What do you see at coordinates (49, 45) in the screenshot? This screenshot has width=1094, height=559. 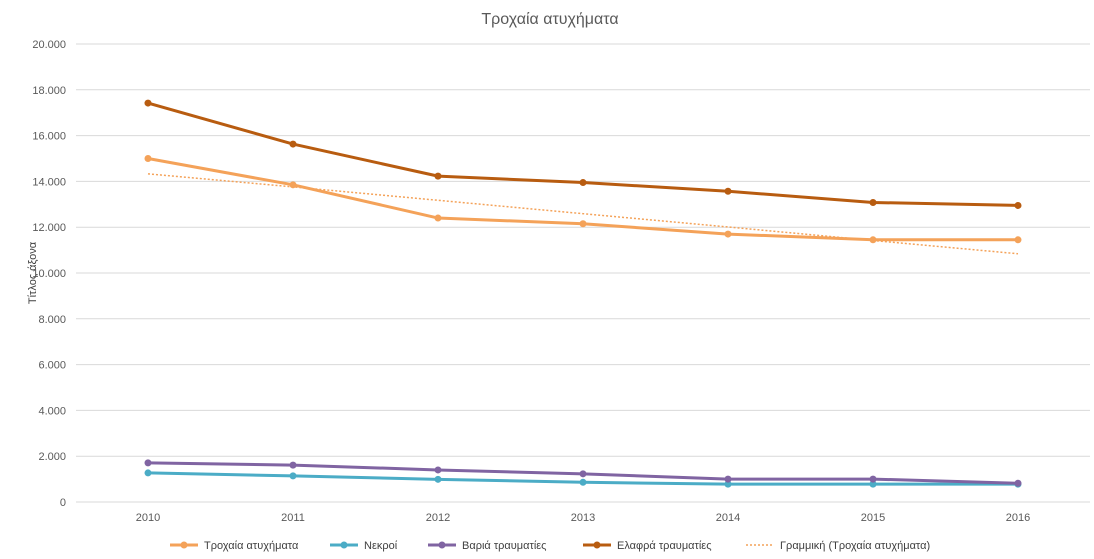 I see `y-tick-label: 20.000` at bounding box center [49, 45].